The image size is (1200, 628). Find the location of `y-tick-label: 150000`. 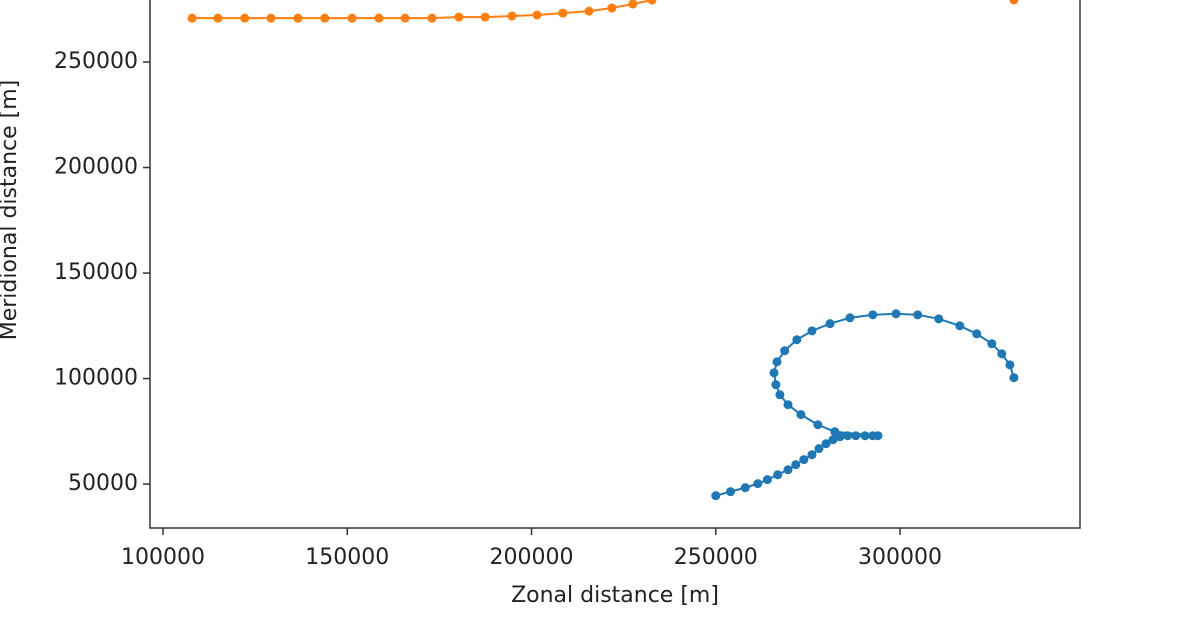

y-tick-label: 150000 is located at coordinates (96, 272).